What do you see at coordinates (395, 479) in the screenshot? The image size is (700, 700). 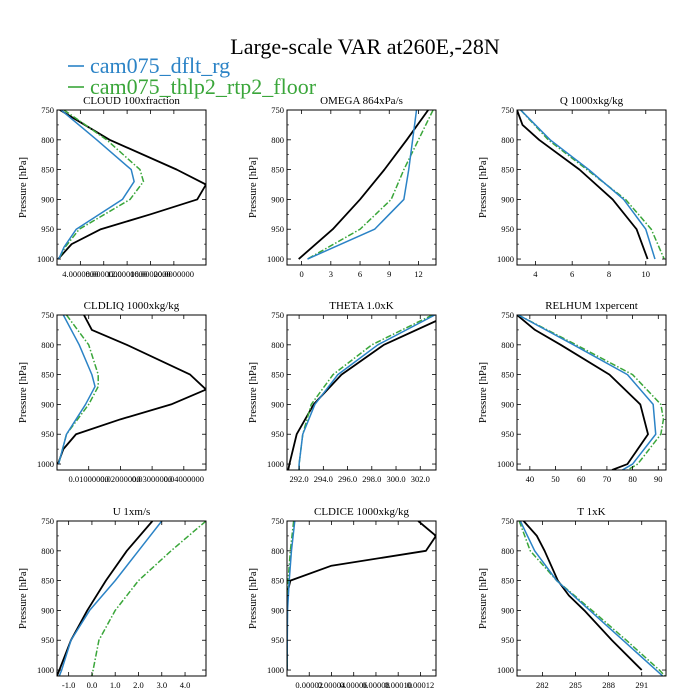 I see `x-tick-label: 300.0` at bounding box center [395, 479].